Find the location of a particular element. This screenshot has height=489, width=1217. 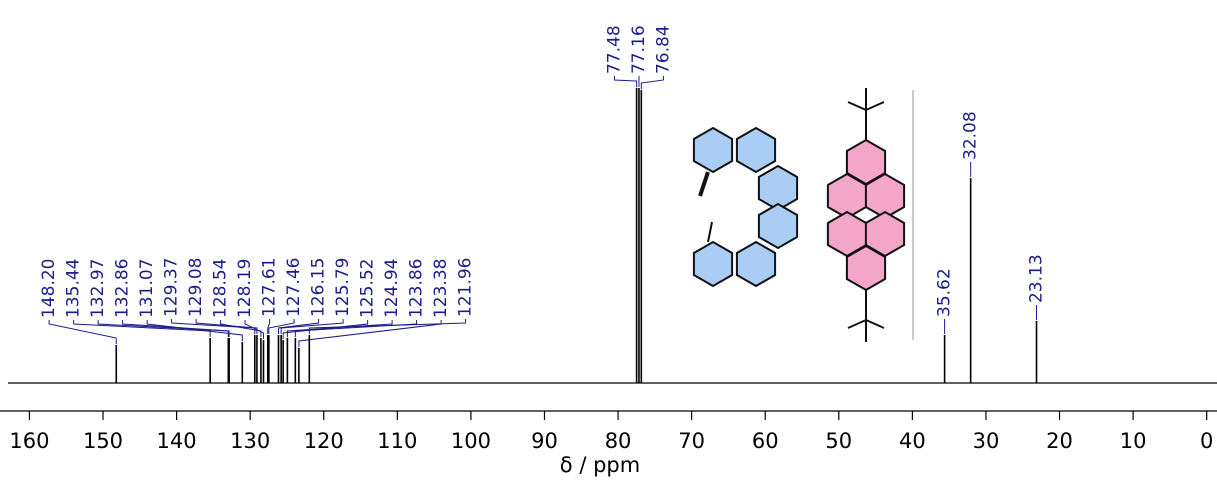

x-tick-label: 130 is located at coordinates (250, 441).